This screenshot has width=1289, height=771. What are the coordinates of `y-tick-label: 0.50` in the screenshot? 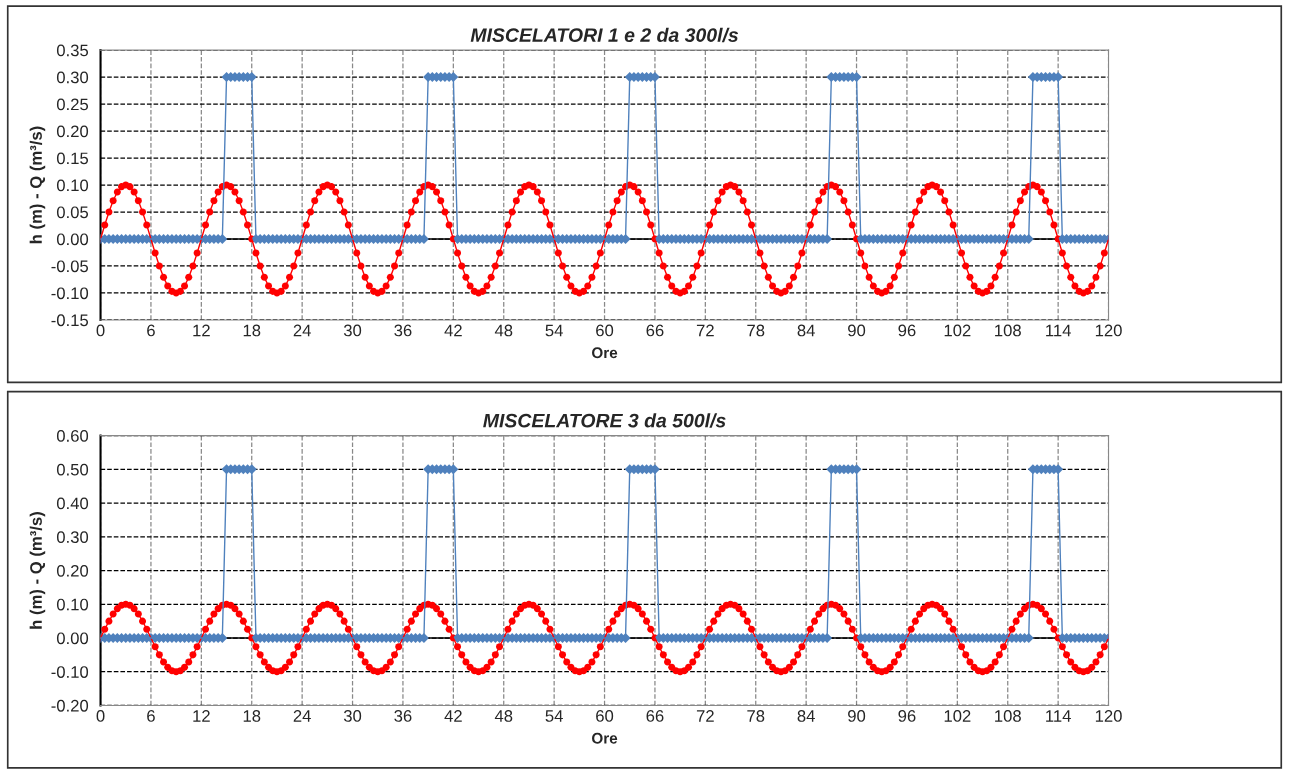 It's located at (72, 469).